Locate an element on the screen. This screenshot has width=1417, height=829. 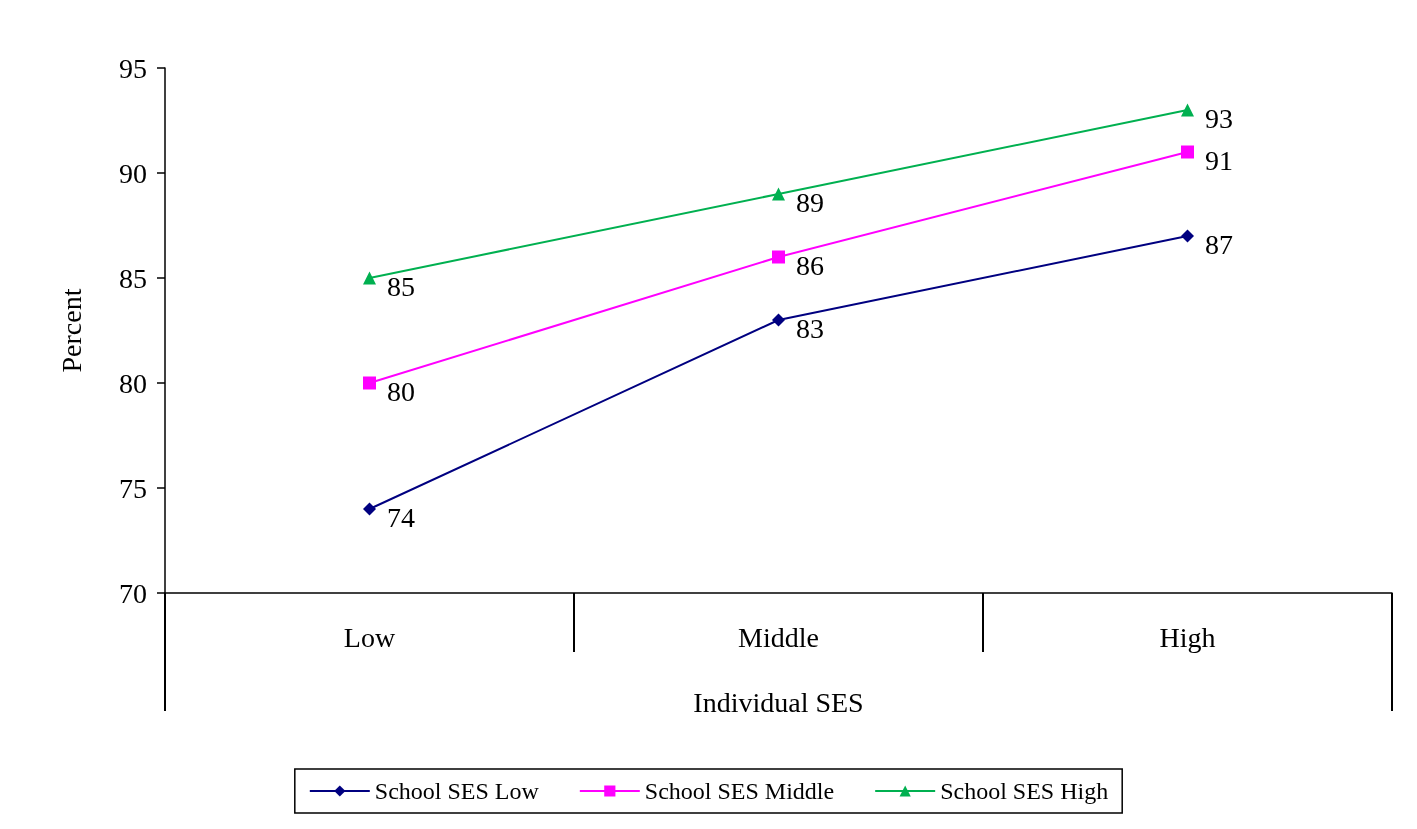
legend-label: School SES Low is located at coordinates (457, 791).